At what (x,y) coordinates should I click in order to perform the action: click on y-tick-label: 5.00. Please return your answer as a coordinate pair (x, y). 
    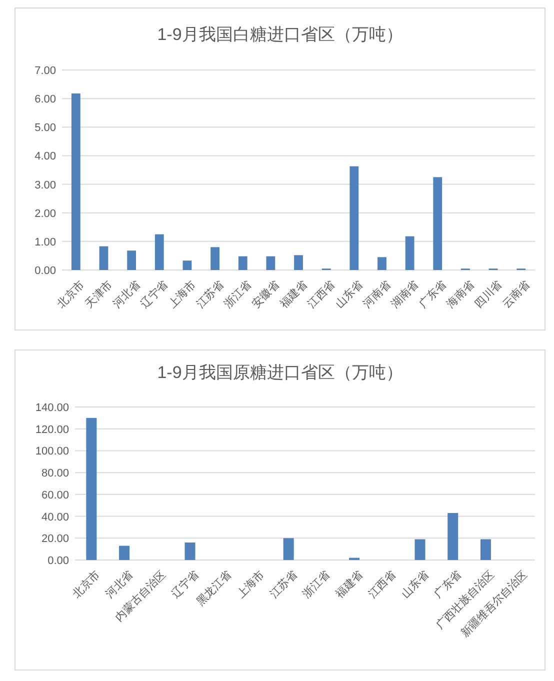
    Looking at the image, I should click on (45, 128).